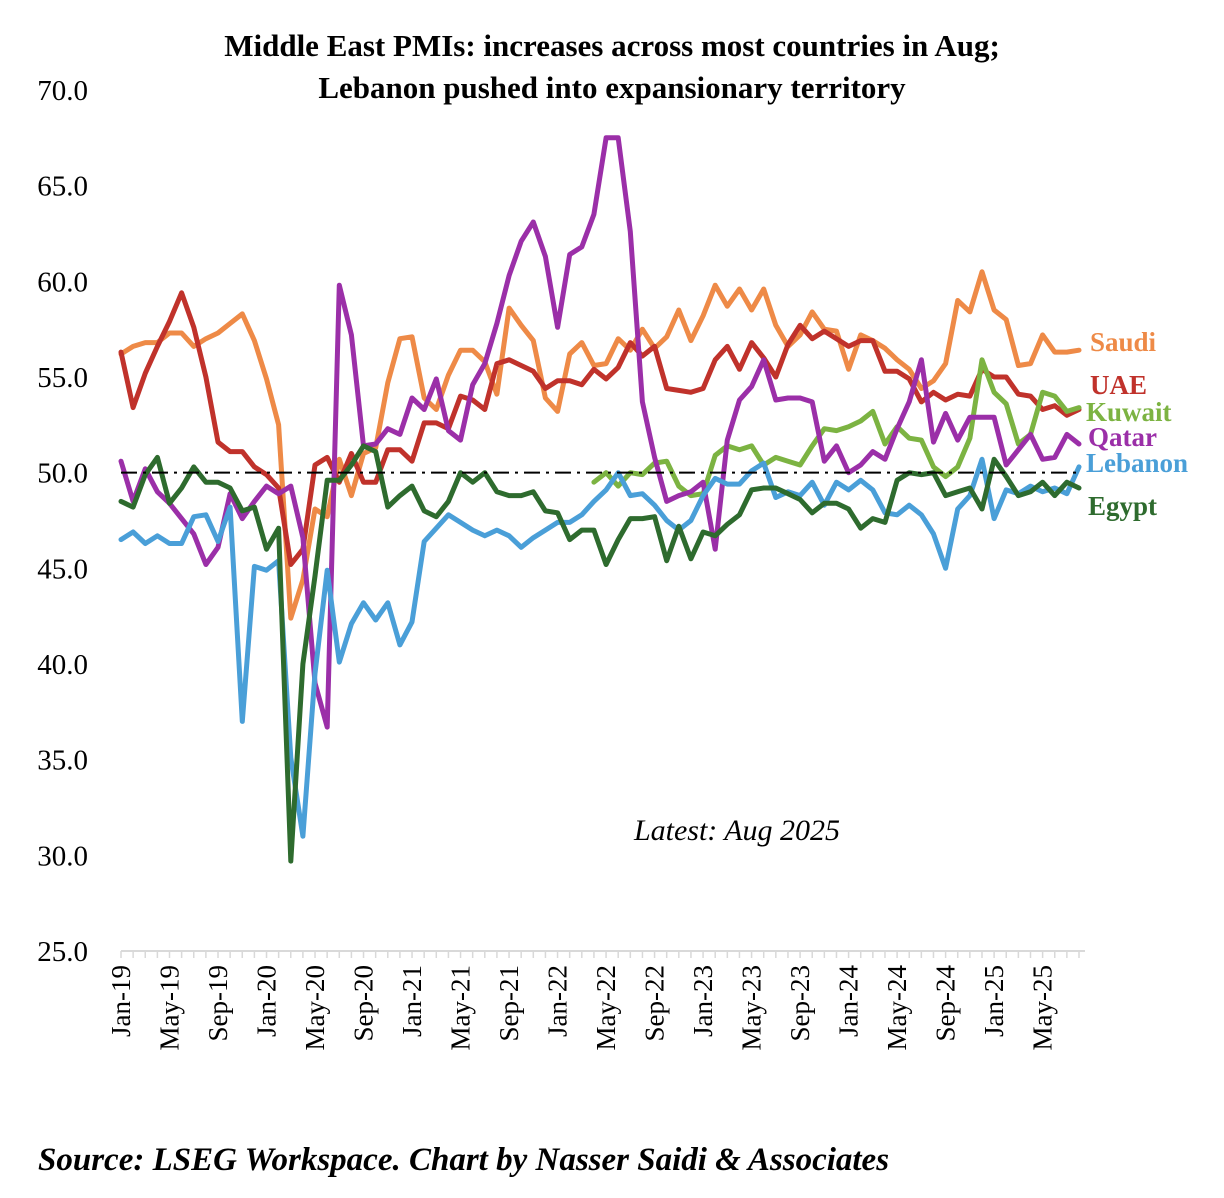  I want to click on x-tick-label: Sep-20, so click(364, 1003).